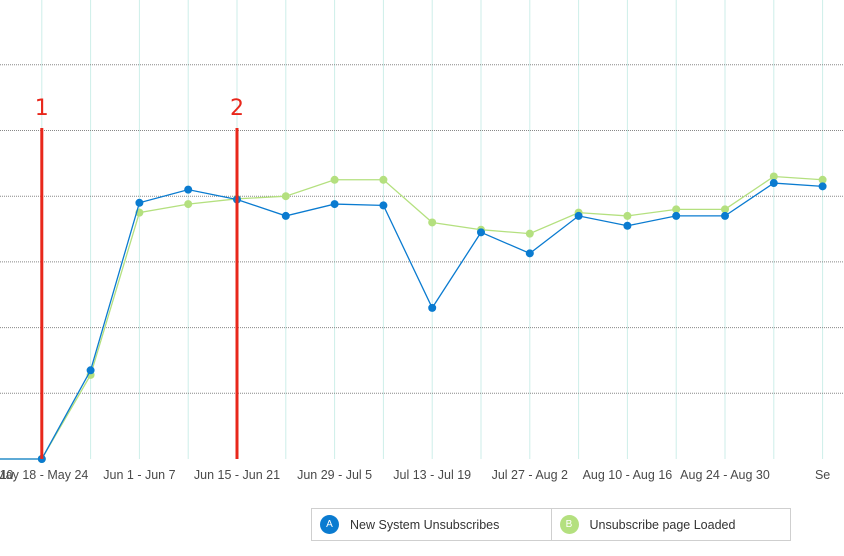 This screenshot has height=556, width=844. Describe the element at coordinates (822, 475) in the screenshot. I see `x-tick-label: Se` at that location.